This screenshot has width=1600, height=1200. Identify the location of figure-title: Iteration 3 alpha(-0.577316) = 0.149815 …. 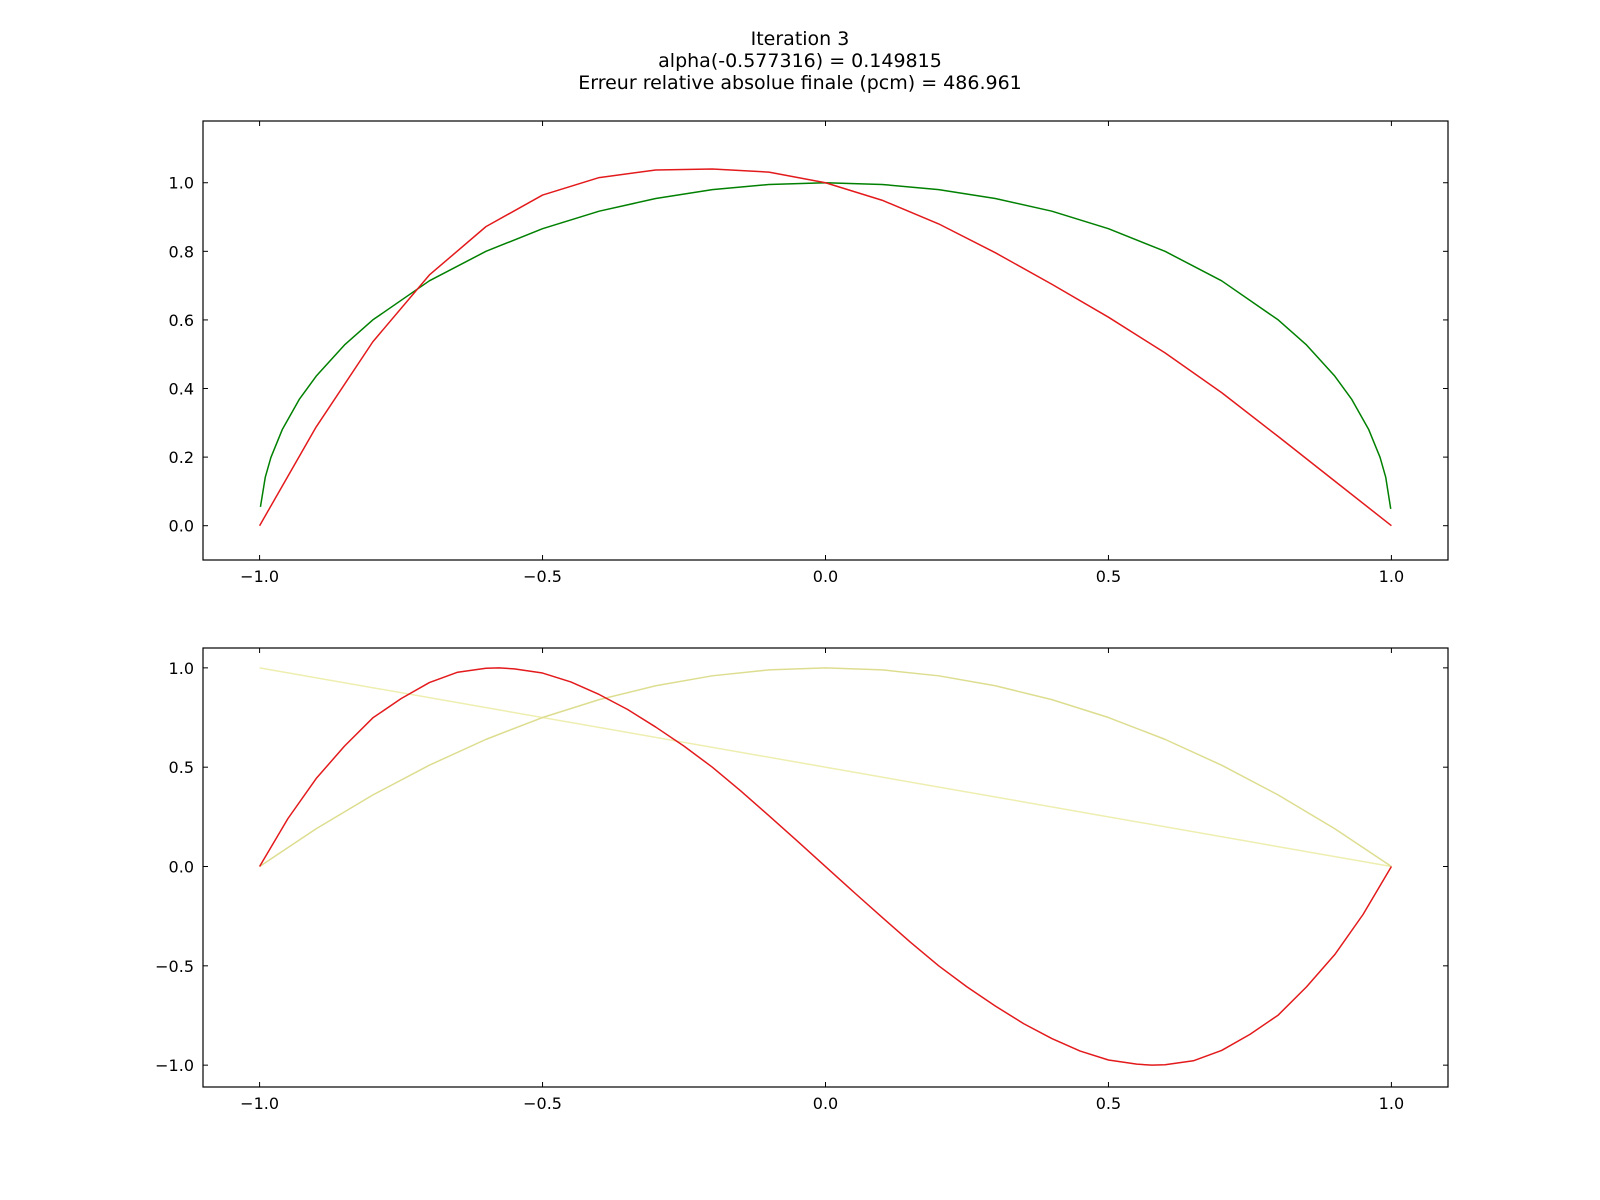
(800, 61).